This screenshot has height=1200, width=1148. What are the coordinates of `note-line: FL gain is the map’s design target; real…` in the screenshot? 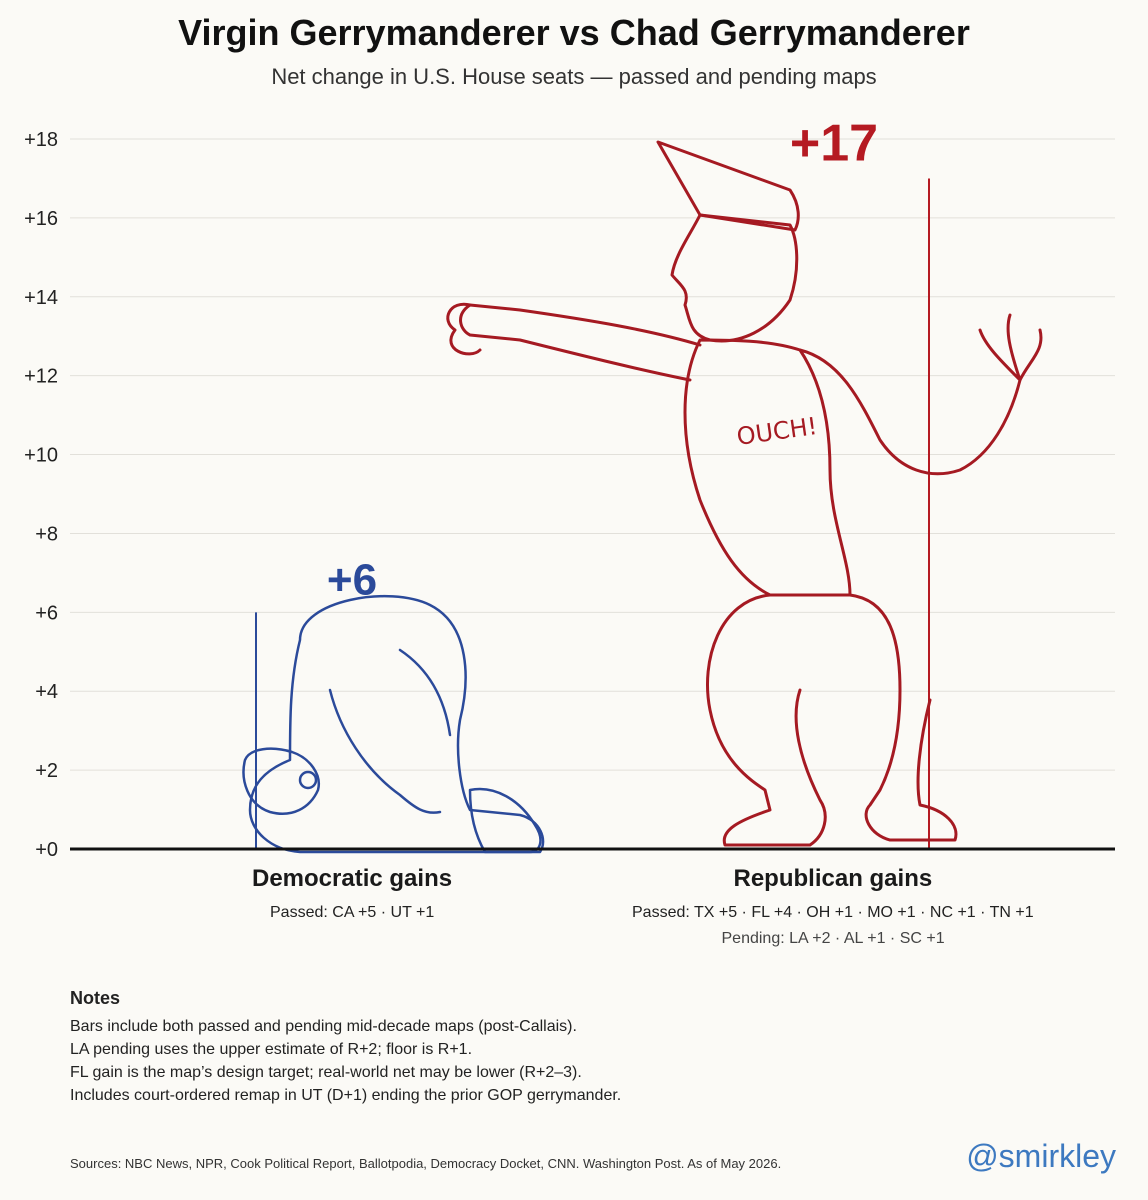 It's located at (326, 1072).